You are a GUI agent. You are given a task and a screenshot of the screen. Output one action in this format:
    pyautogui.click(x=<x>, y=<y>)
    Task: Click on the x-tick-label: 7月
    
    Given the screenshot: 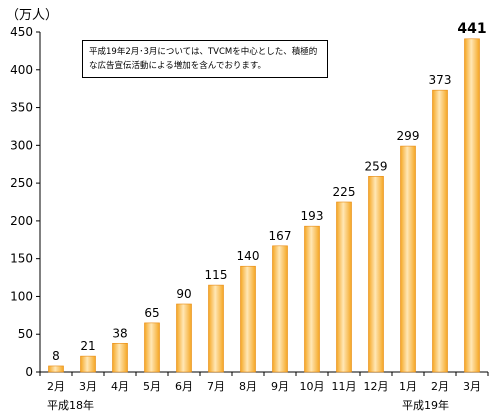 What is the action you would take?
    pyautogui.click(x=216, y=386)
    